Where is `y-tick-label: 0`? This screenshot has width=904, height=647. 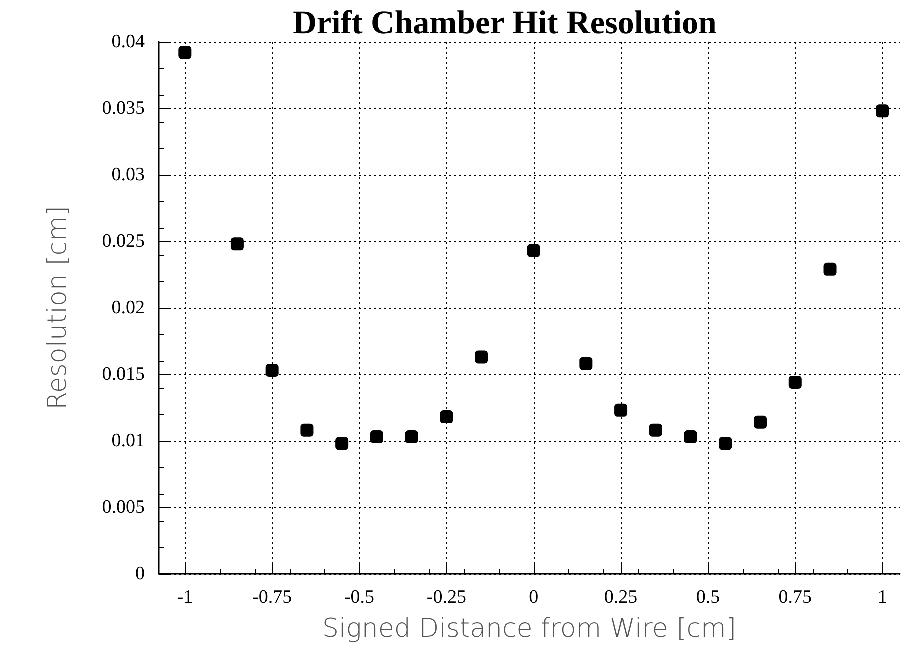
y-tick-label: 0 is located at coordinates (140, 574).